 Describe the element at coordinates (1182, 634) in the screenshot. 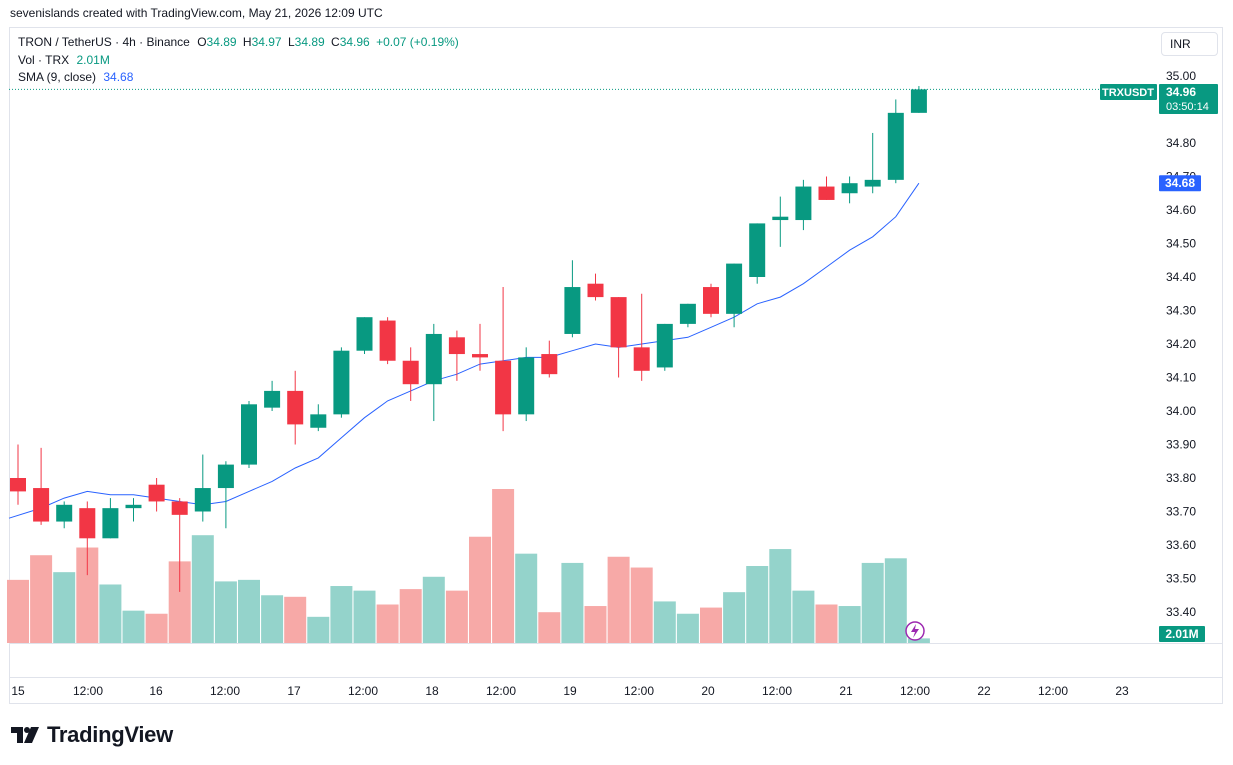

I see `volume-tag` at that location.